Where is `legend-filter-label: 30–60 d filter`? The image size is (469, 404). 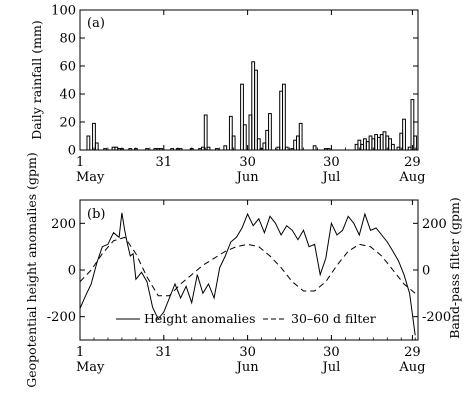 legend-filter-label: 30–60 d filter is located at coordinates (333, 318).